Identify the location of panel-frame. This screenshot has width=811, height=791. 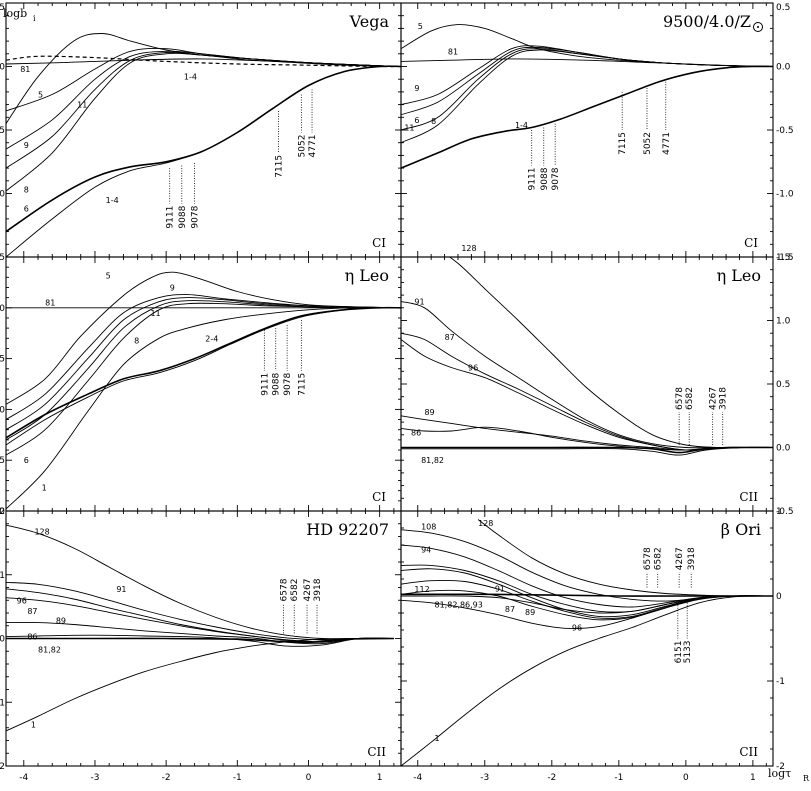
(587, 638).